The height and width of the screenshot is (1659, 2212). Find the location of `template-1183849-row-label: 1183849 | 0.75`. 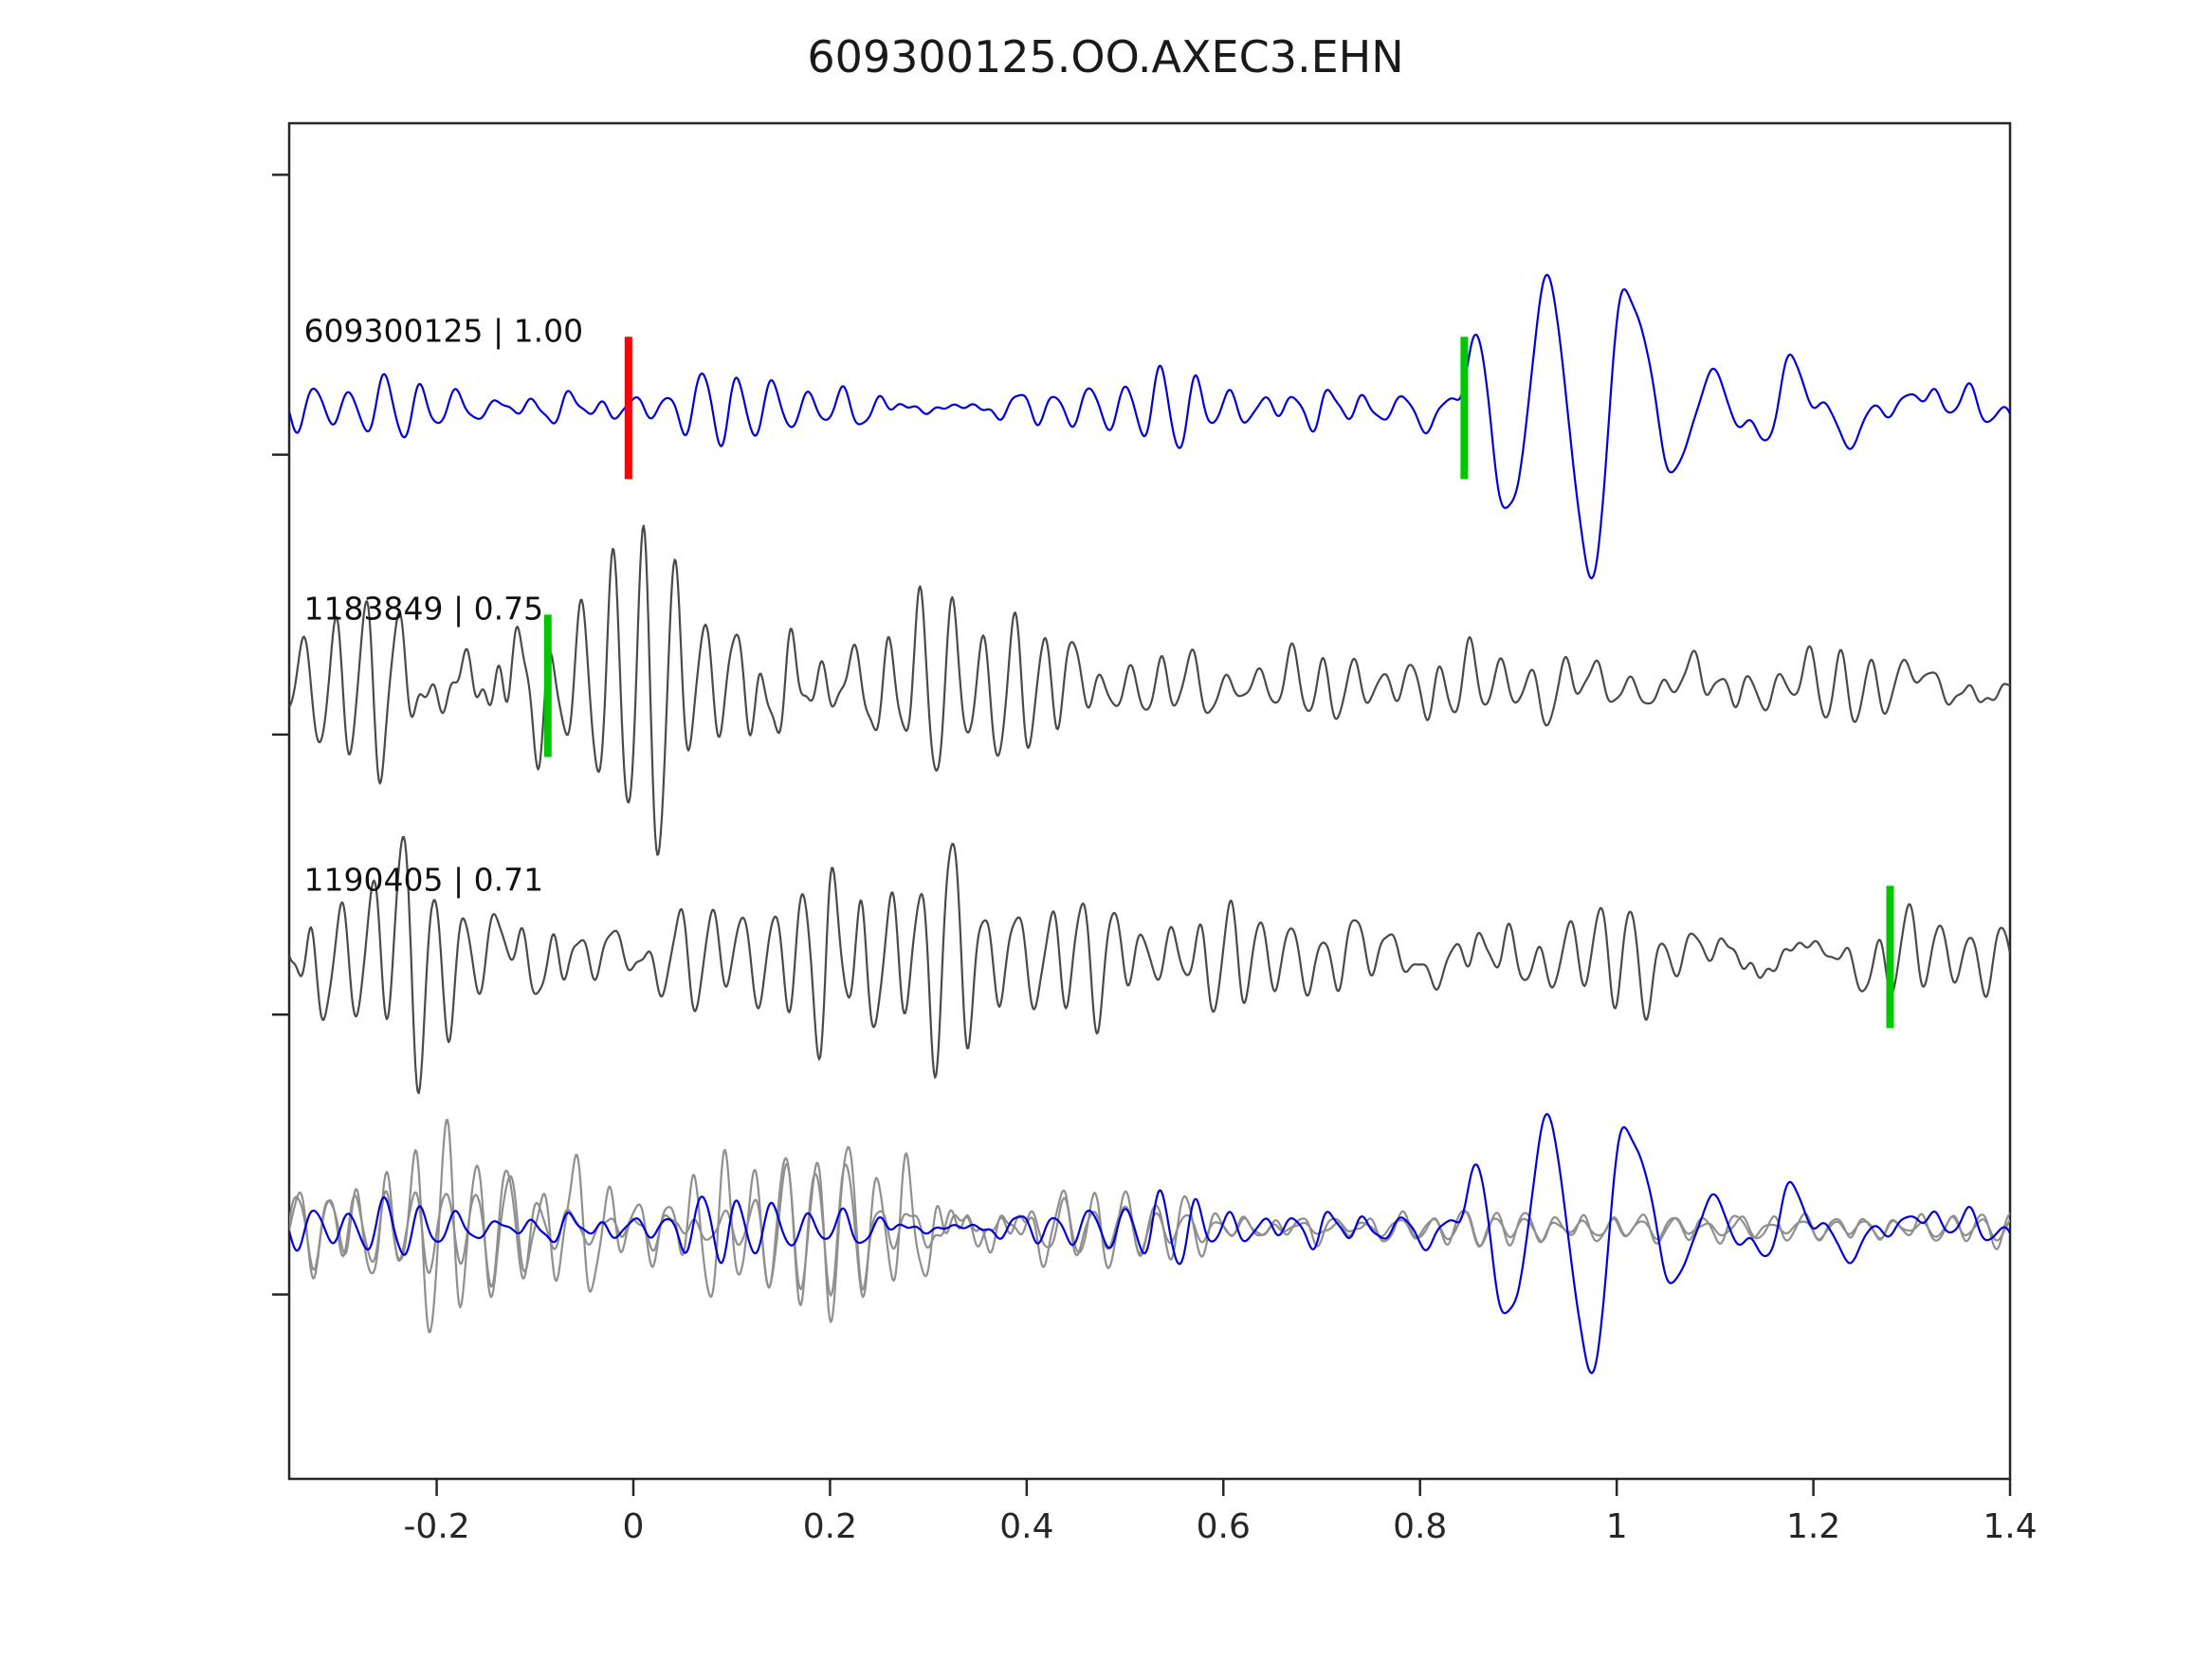

template-1183849-row-label: 1183849 | 0.75 is located at coordinates (424, 608).